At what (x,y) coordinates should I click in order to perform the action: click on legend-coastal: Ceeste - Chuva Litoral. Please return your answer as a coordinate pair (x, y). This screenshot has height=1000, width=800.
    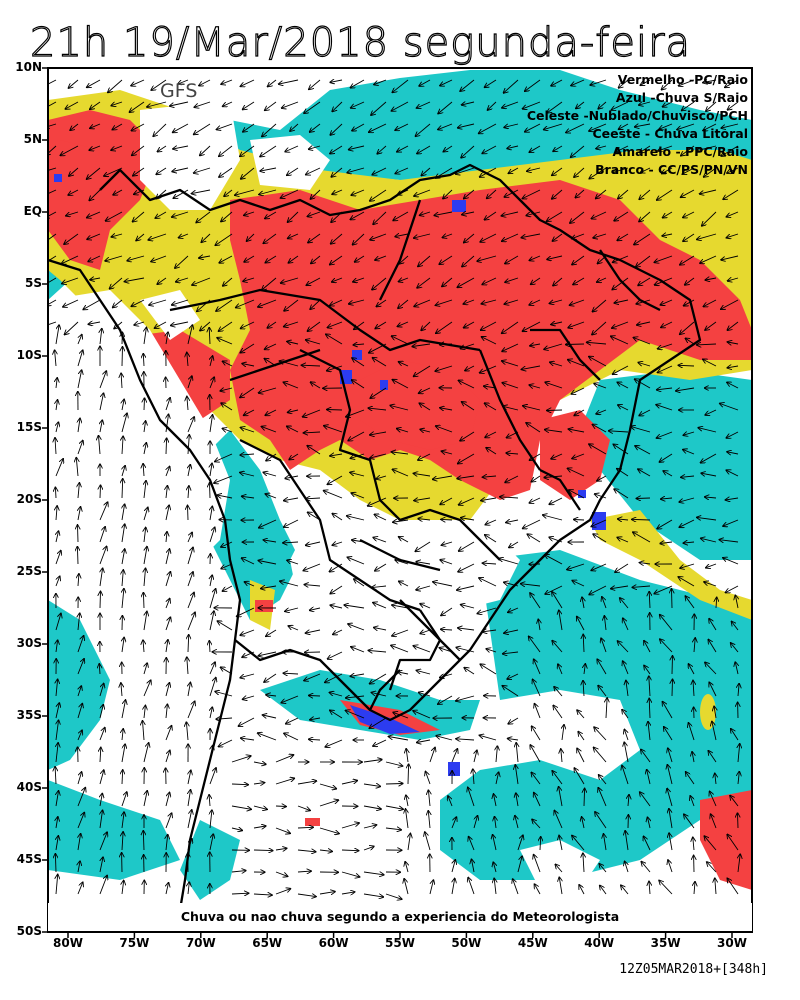
    Looking at the image, I should click on (670, 133).